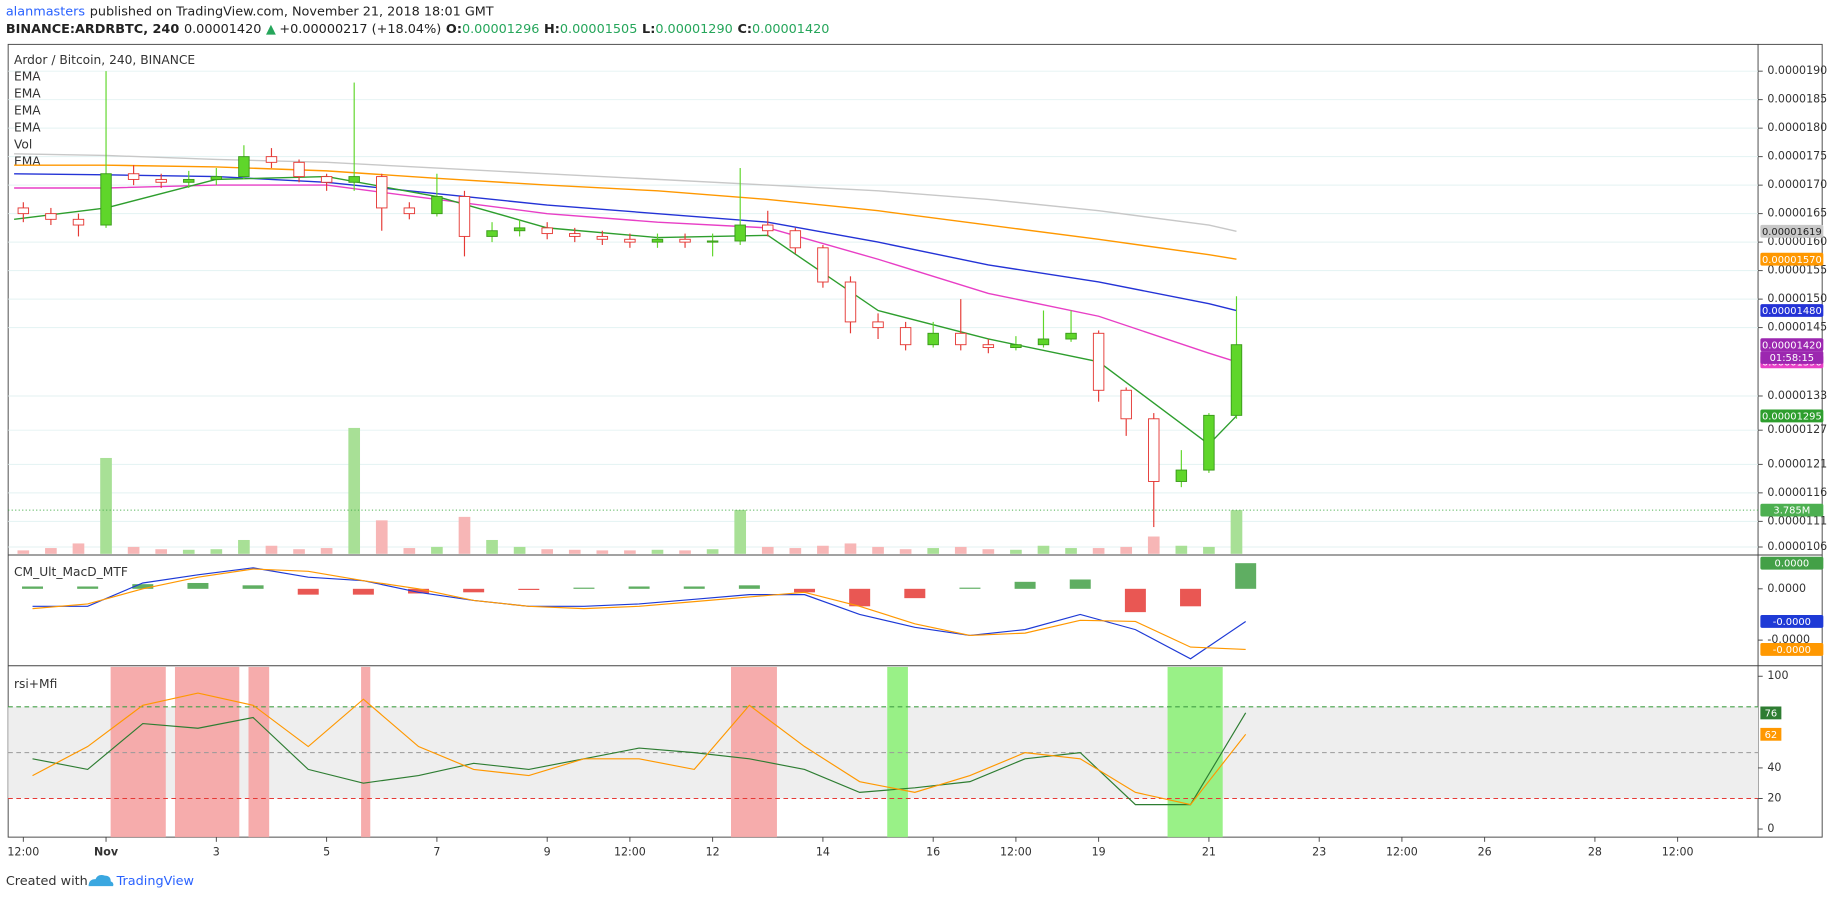 The image size is (1828, 899). What do you see at coordinates (1774, 797) in the screenshot?
I see `y-tick-label: 20` at bounding box center [1774, 797].